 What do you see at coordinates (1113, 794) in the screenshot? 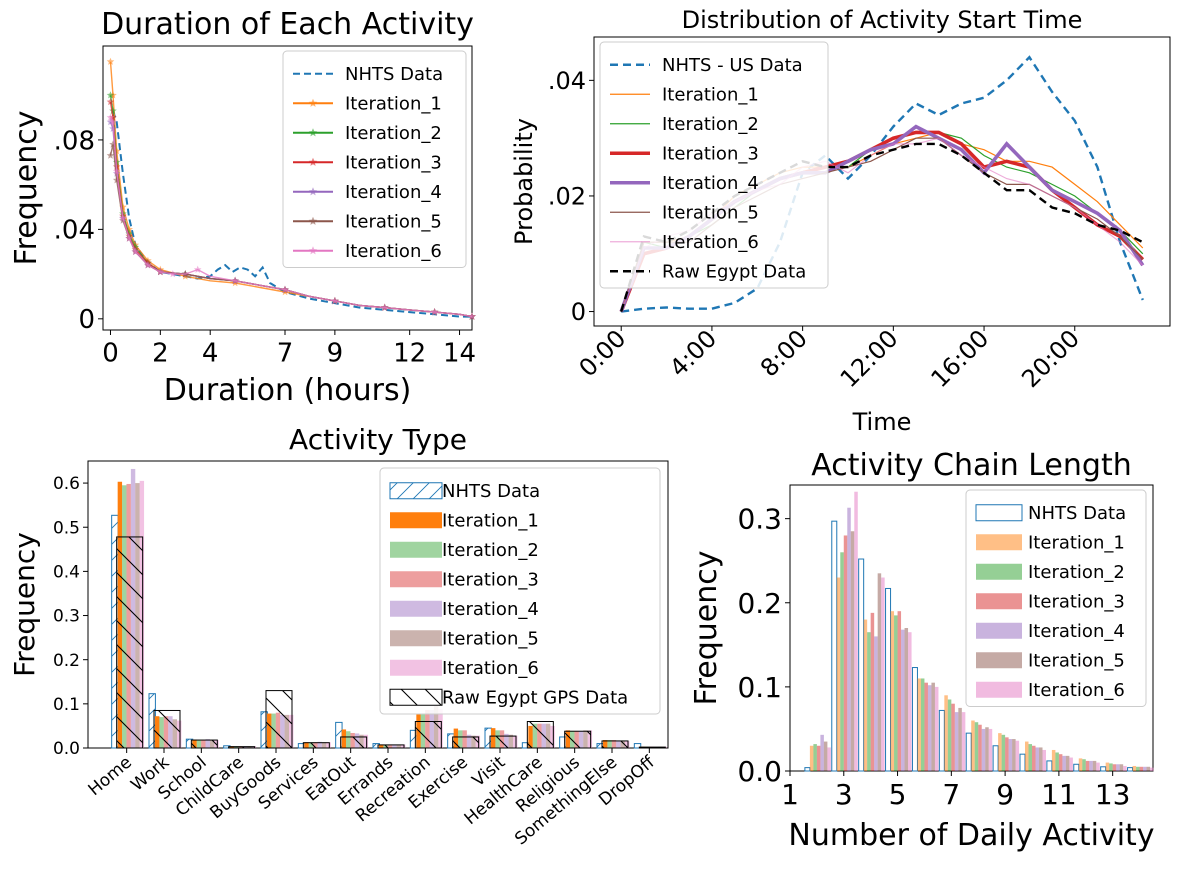
I see `chain-length-xtick-label: 13` at bounding box center [1113, 794].